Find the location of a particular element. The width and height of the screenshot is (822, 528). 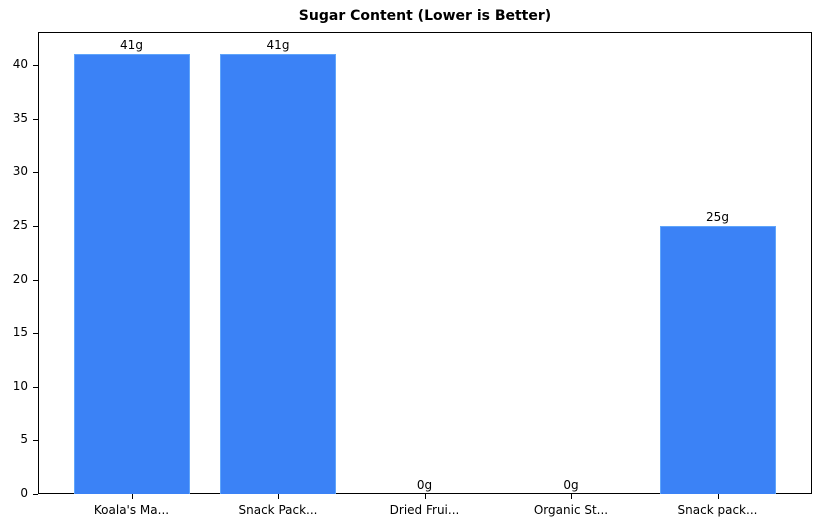

chart-title: Sugar Content (Lower is Better) is located at coordinates (425, 16).